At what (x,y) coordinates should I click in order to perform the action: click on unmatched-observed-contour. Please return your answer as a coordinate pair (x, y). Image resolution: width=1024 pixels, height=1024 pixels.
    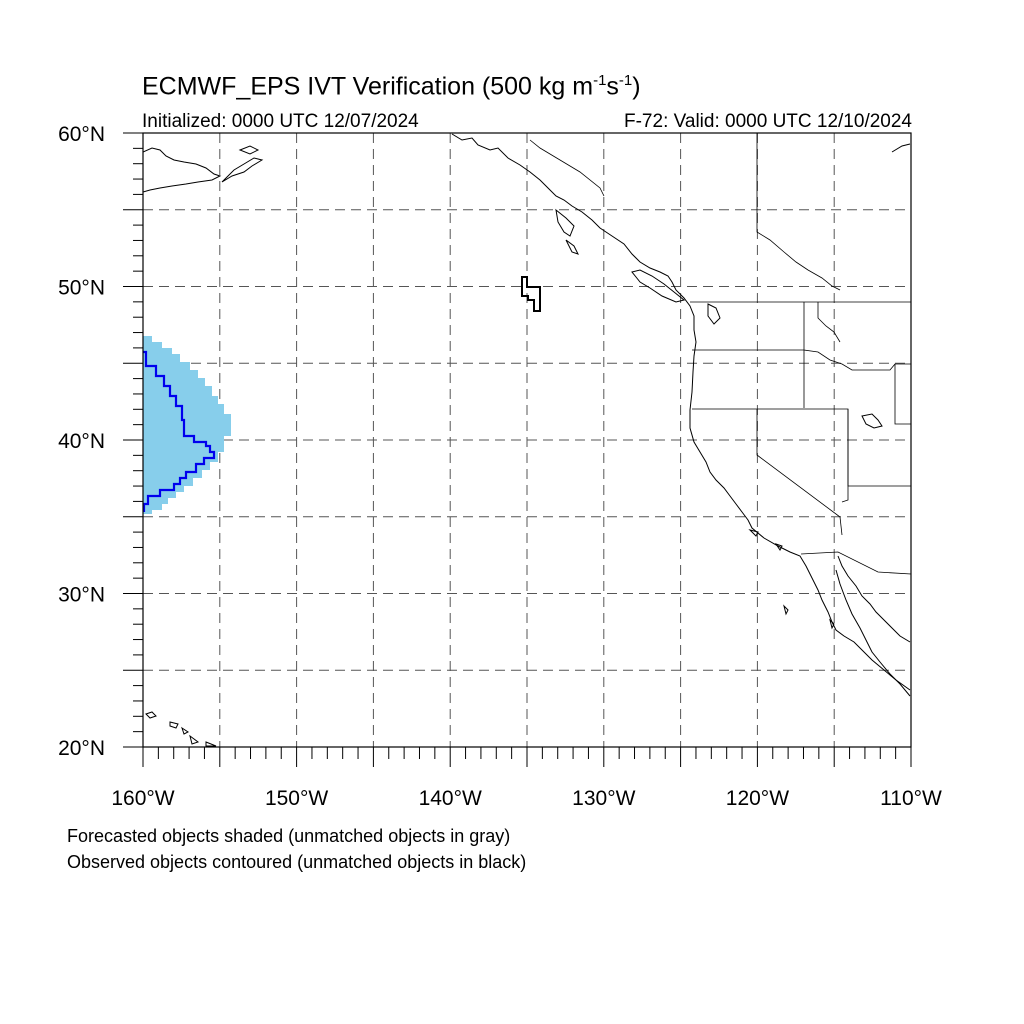
    Looking at the image, I should click on (531, 294).